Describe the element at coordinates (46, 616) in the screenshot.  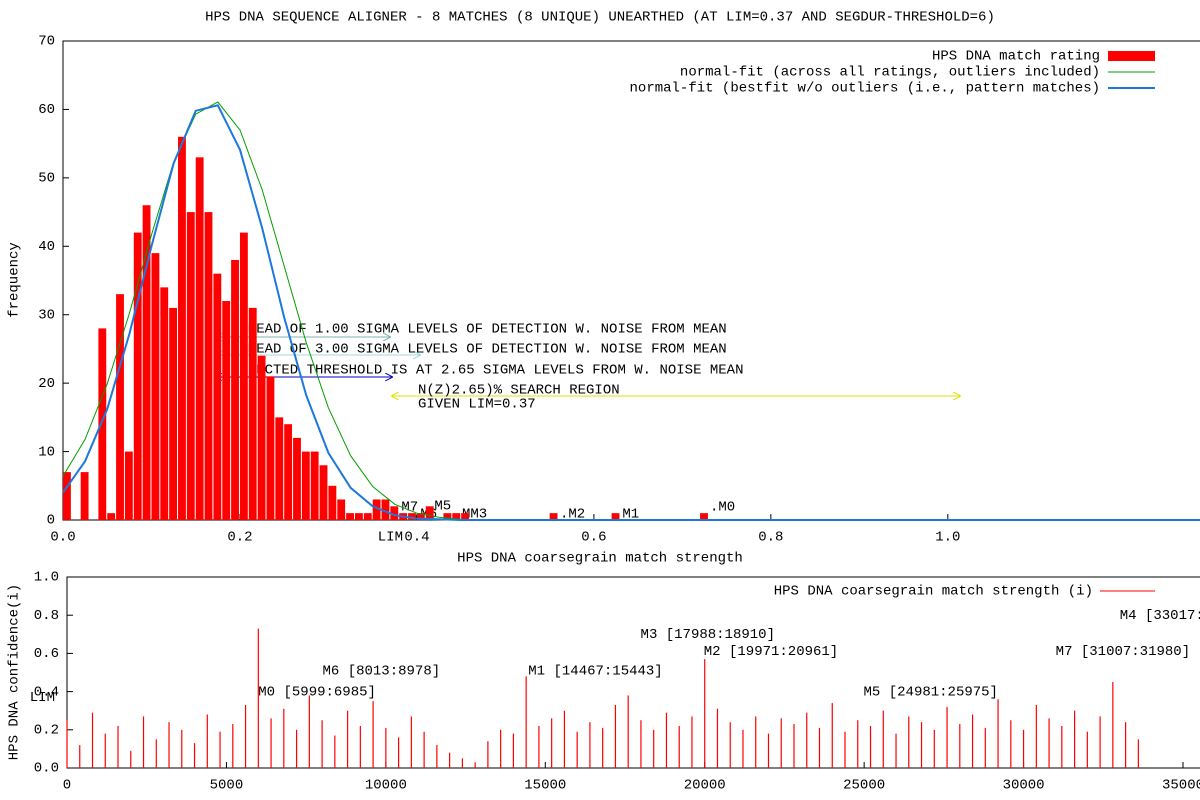
I see `y-tick-label: 0.8` at that location.